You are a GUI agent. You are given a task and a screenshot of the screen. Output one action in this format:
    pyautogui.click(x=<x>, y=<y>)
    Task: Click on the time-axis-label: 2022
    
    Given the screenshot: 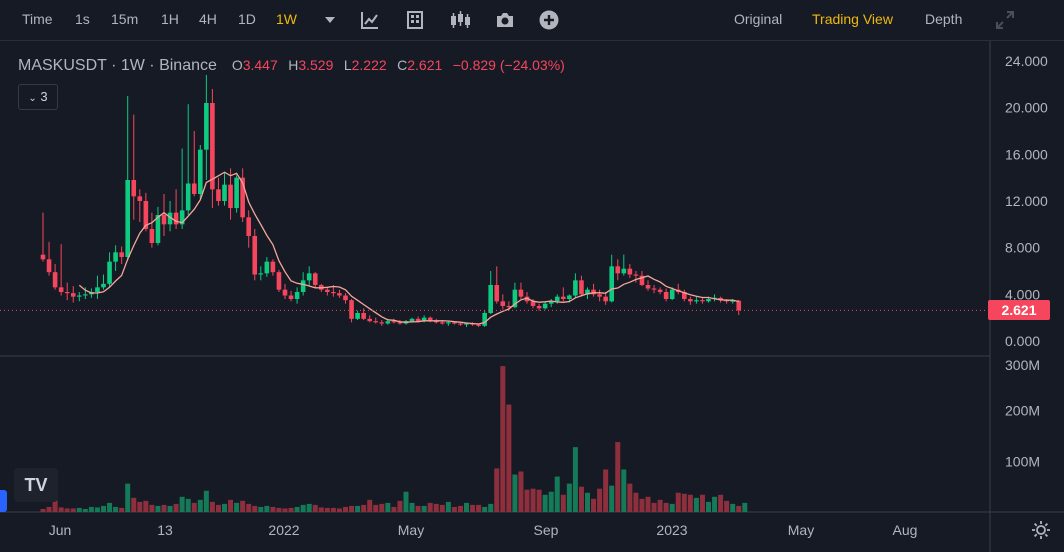 What is the action you would take?
    pyautogui.click(x=283, y=530)
    